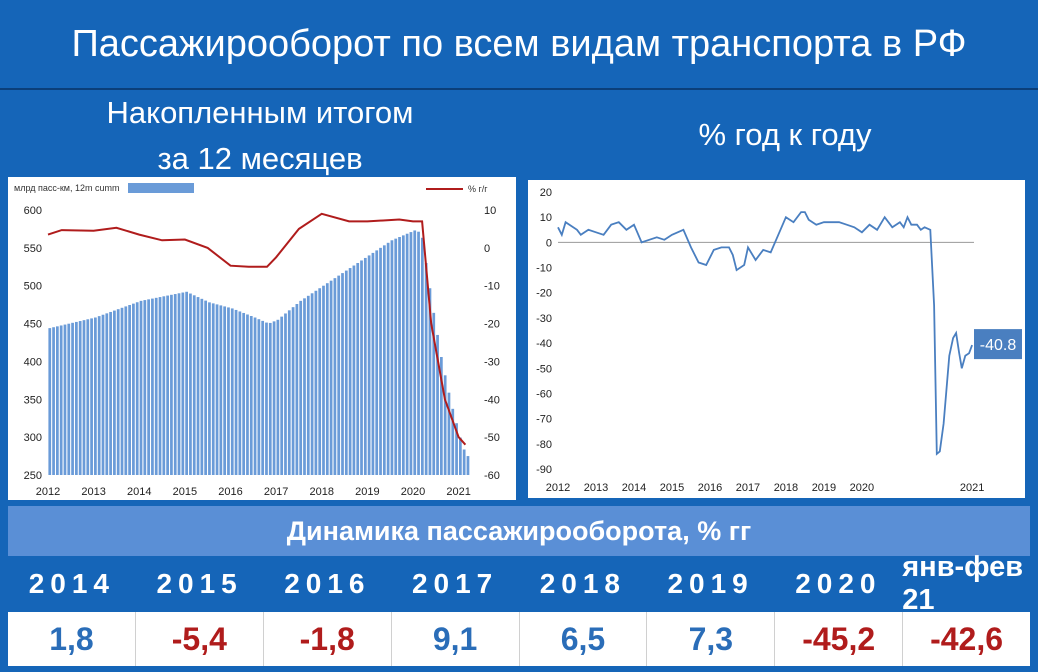  Describe the element at coordinates (544, 394) in the screenshot. I see `y-tick-label: -60` at that location.